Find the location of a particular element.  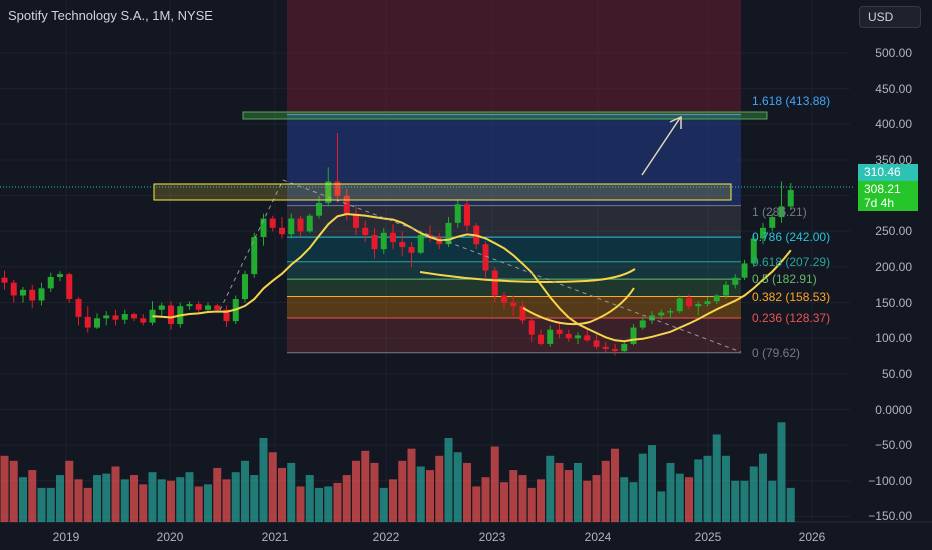

price-tick: 100.00 is located at coordinates (893, 338).